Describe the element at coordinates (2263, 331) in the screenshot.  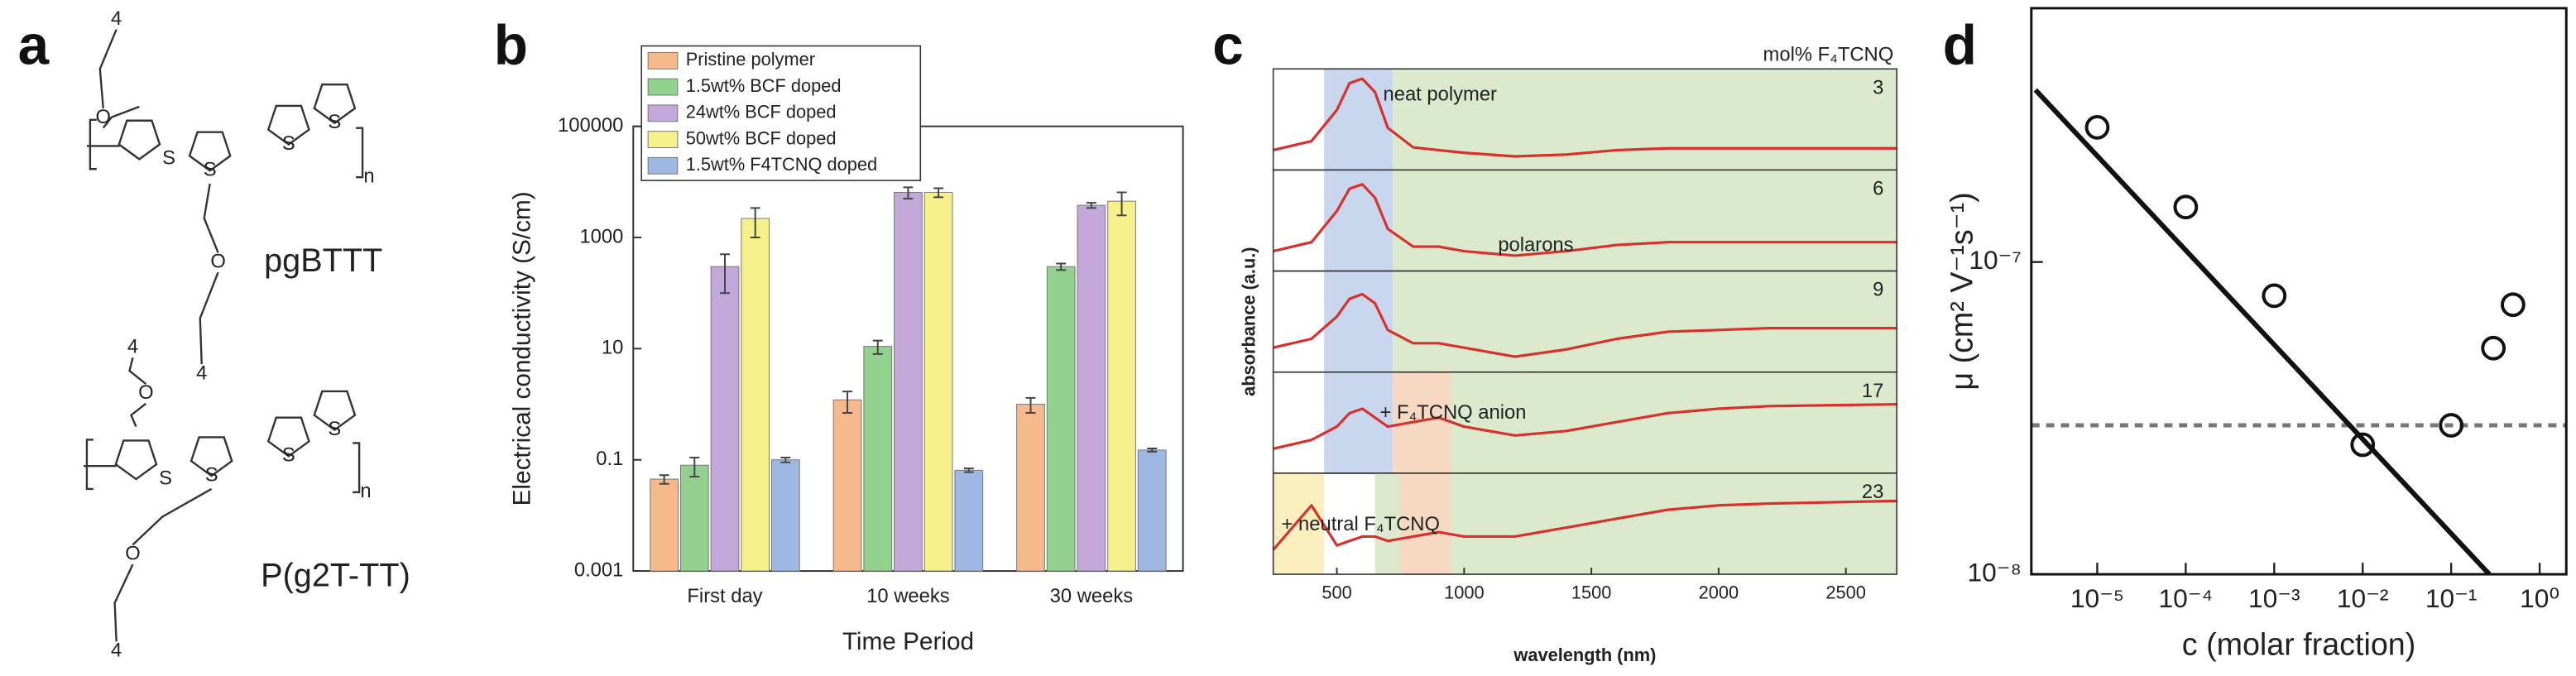
I see `fit-line` at that location.